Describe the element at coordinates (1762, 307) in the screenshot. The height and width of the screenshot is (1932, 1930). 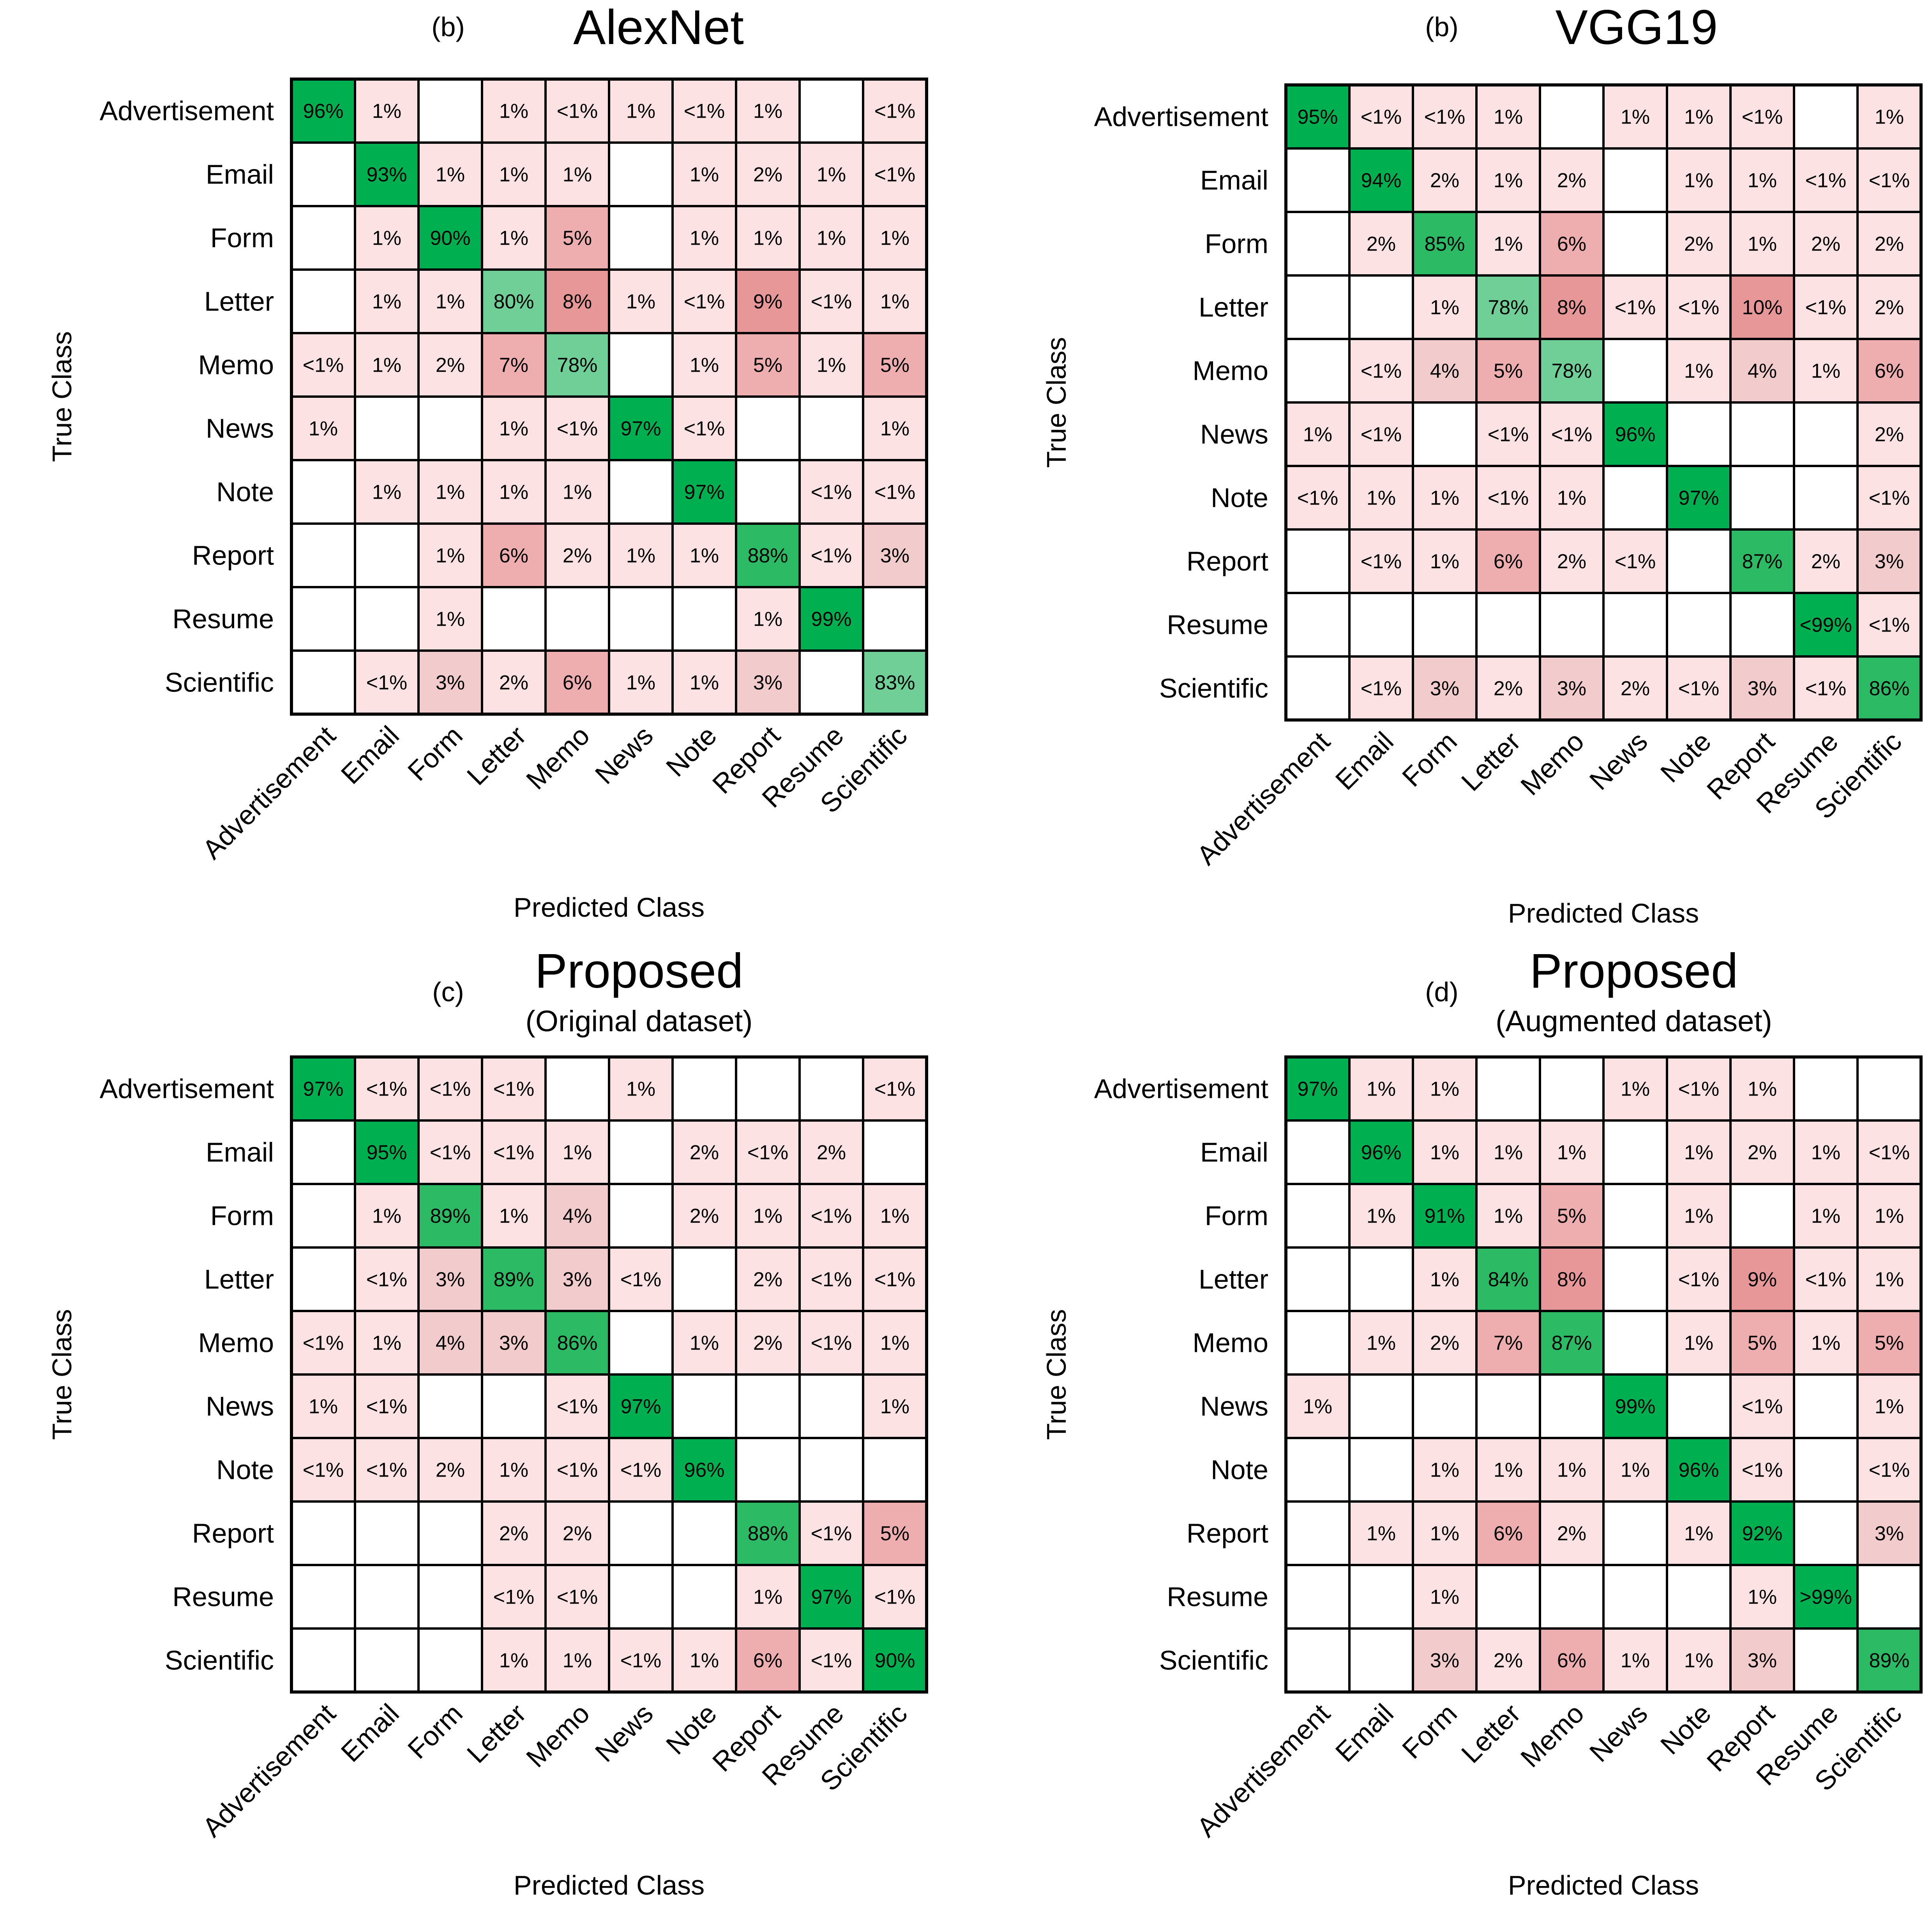
I see `cell-value-label: 10%` at that location.